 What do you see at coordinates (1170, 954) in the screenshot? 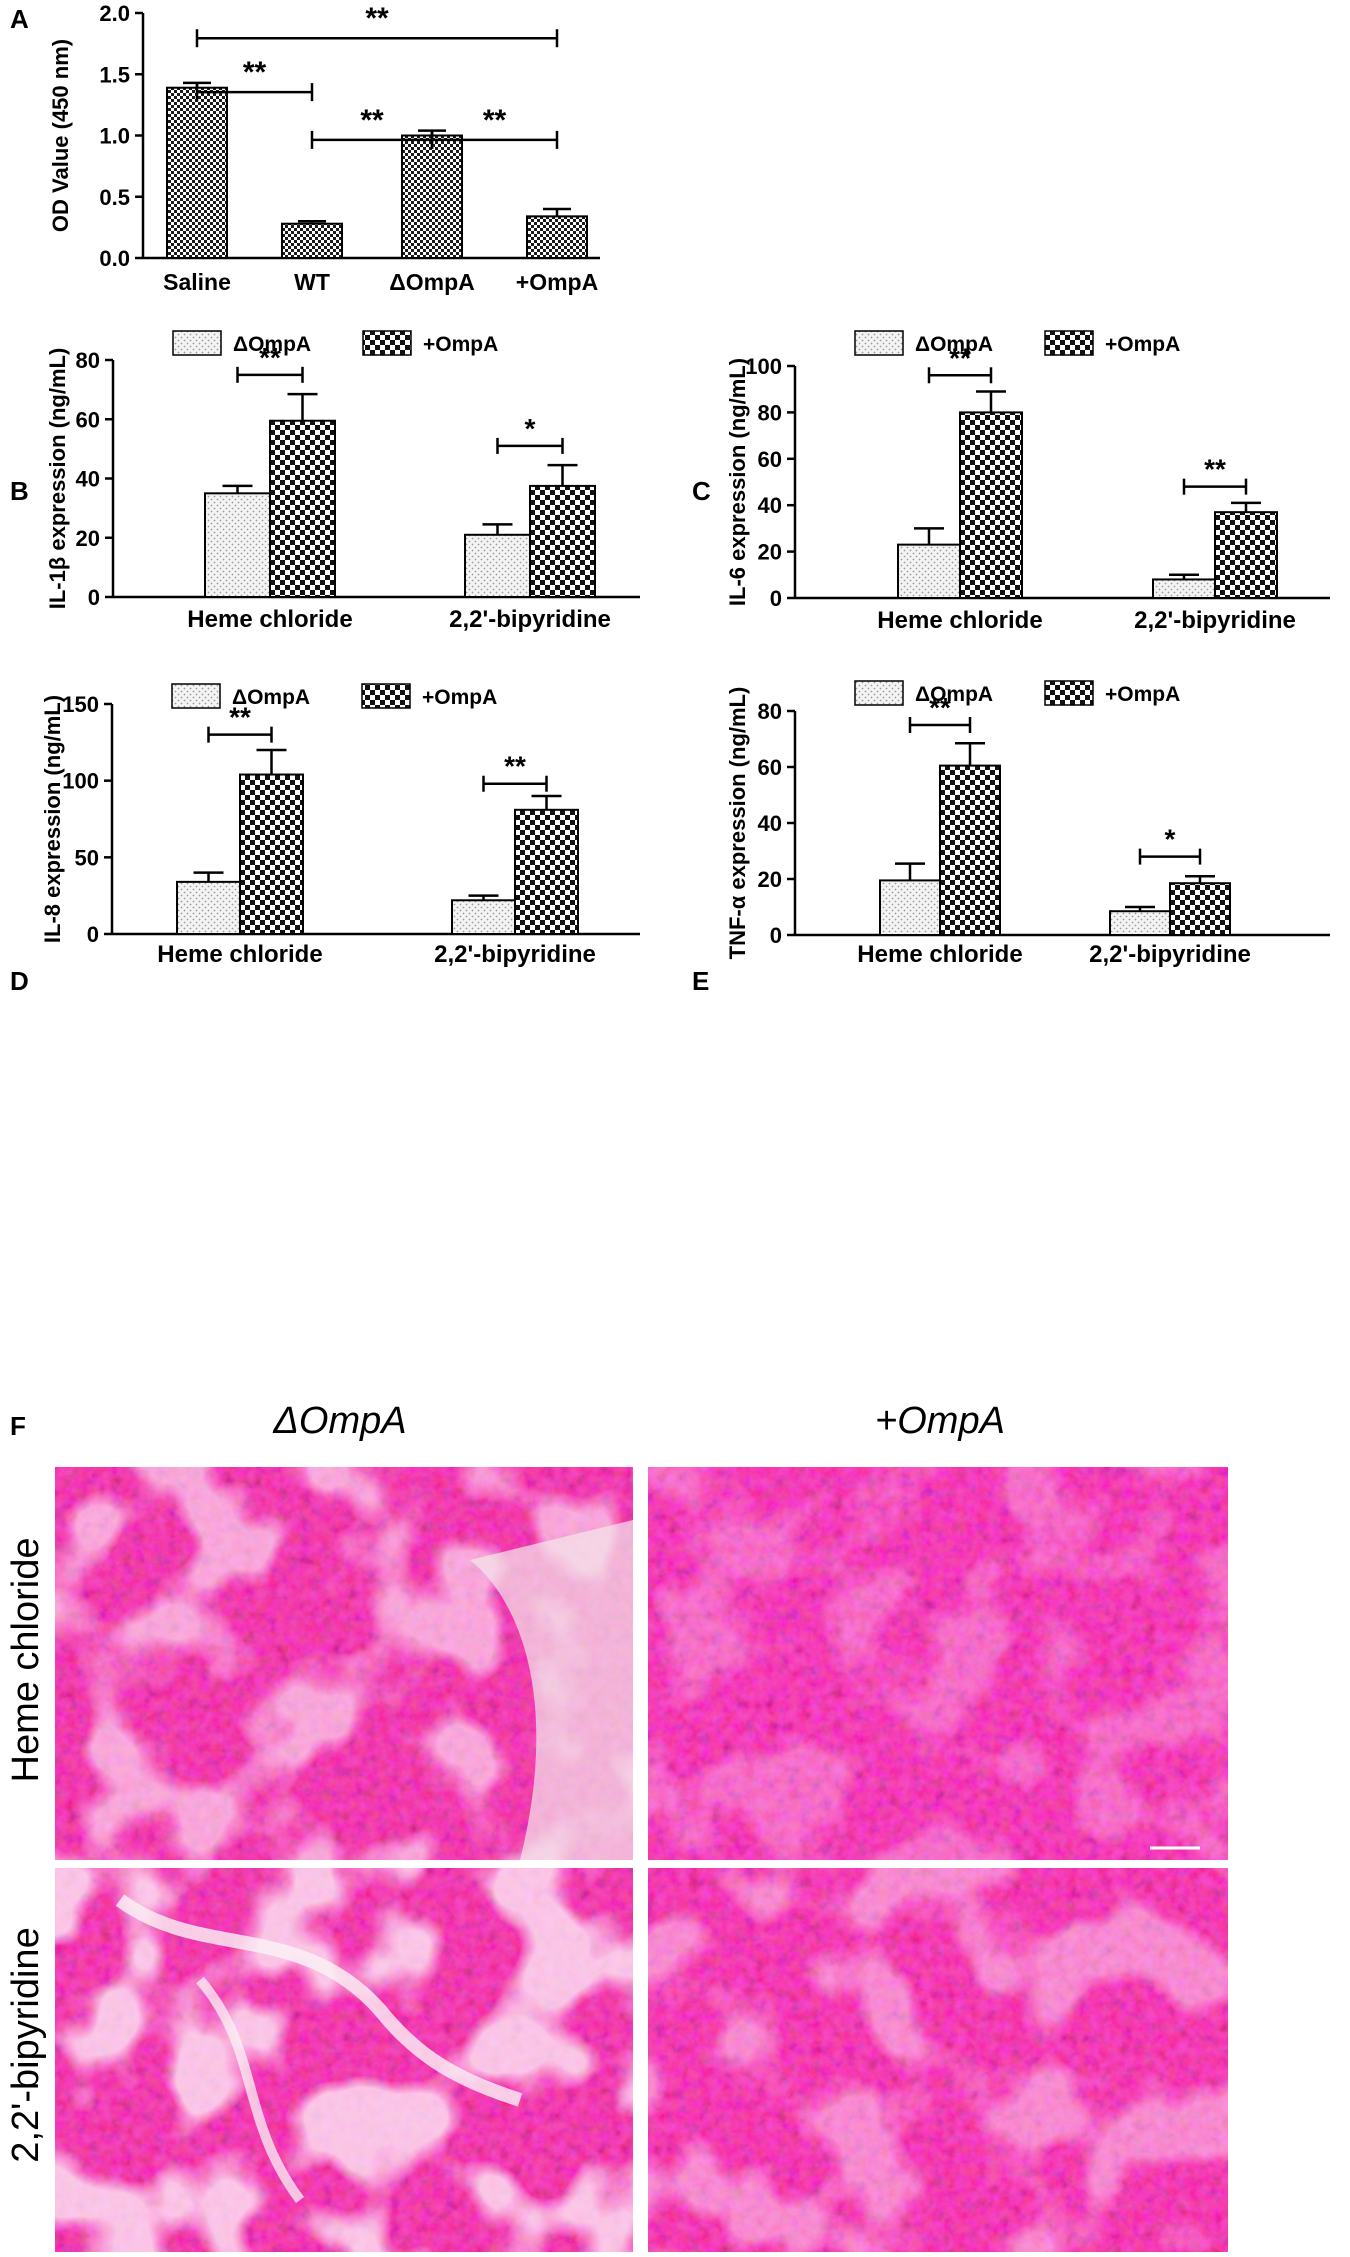
I see `category-label-e: 2,2'-bipyridine` at bounding box center [1170, 954].